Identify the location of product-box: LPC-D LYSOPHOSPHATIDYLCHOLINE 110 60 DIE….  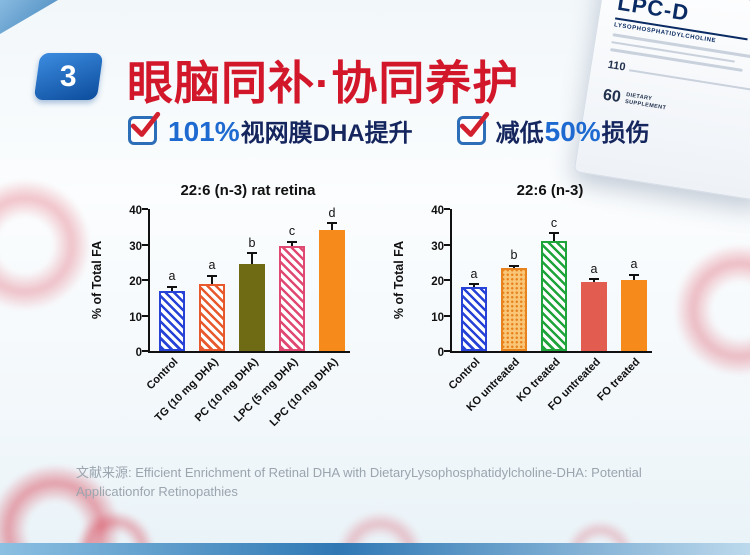
(661, 101).